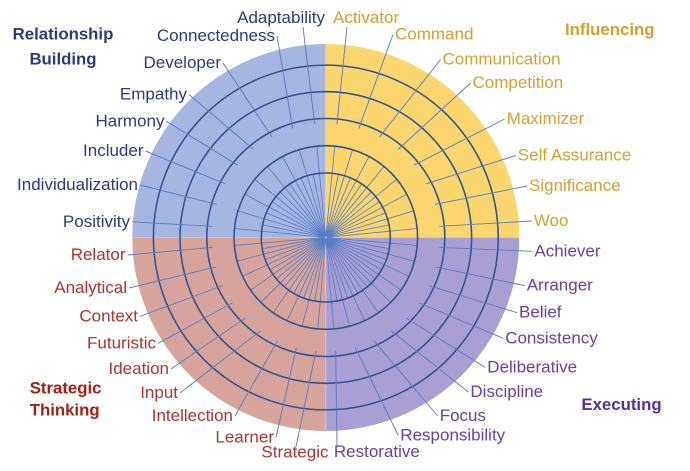  I want to click on svg-text: Individualization, so click(77, 184).